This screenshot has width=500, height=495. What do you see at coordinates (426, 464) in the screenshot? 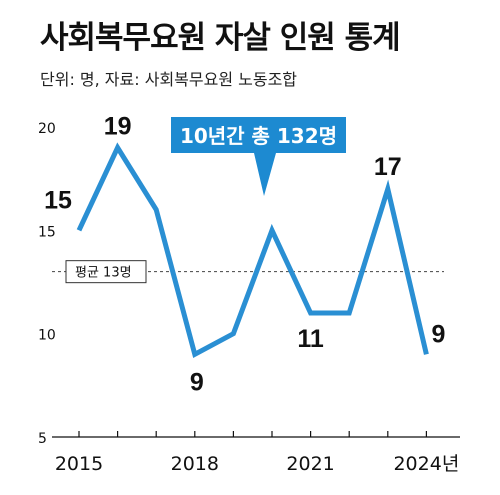
I see `x-tick-label: 2024년` at bounding box center [426, 464].